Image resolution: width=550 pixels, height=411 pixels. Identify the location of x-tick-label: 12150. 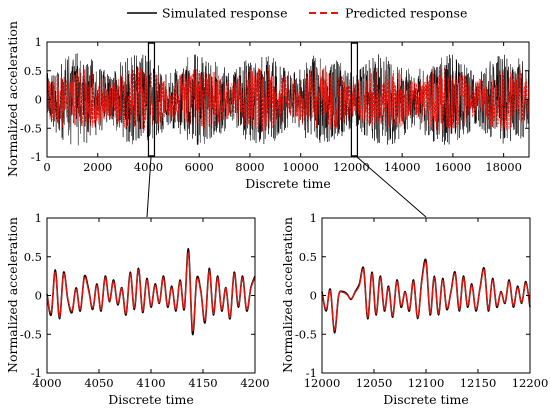
(478, 383).